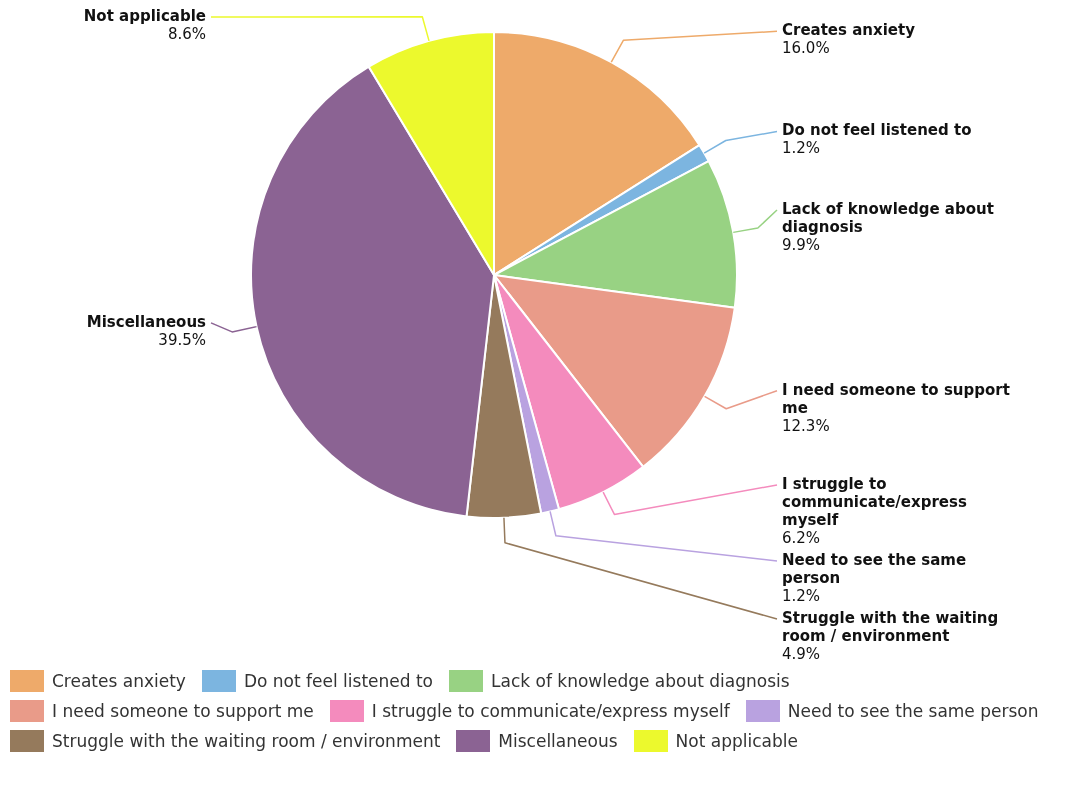  I want to click on legend-label: Not applicable, so click(736, 741).